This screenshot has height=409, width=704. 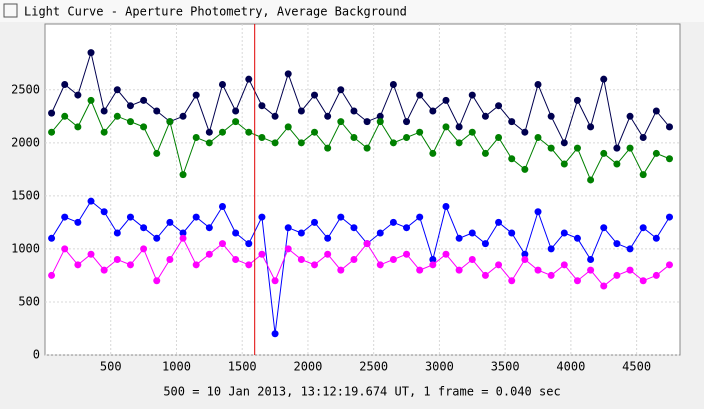 What do you see at coordinates (25, 142) in the screenshot?
I see `y-tick-label: 2000` at bounding box center [25, 142].